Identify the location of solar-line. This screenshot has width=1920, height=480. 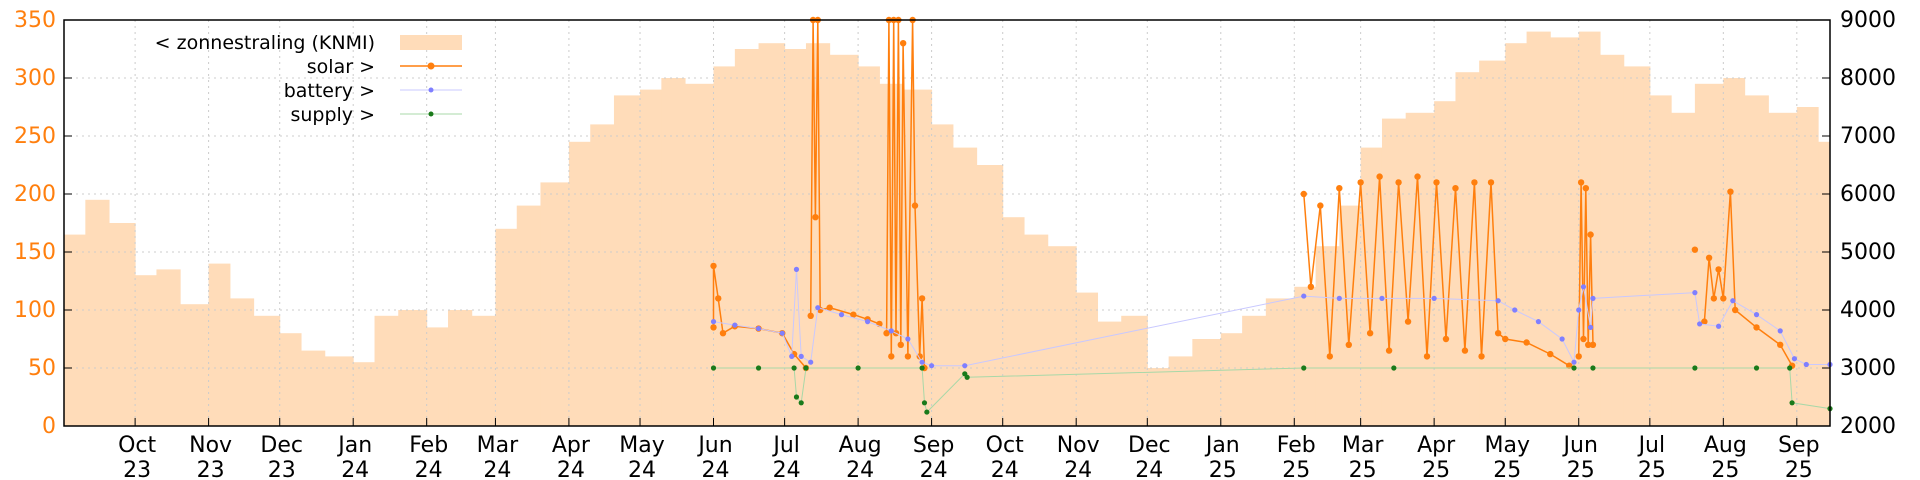
(1436, 271).